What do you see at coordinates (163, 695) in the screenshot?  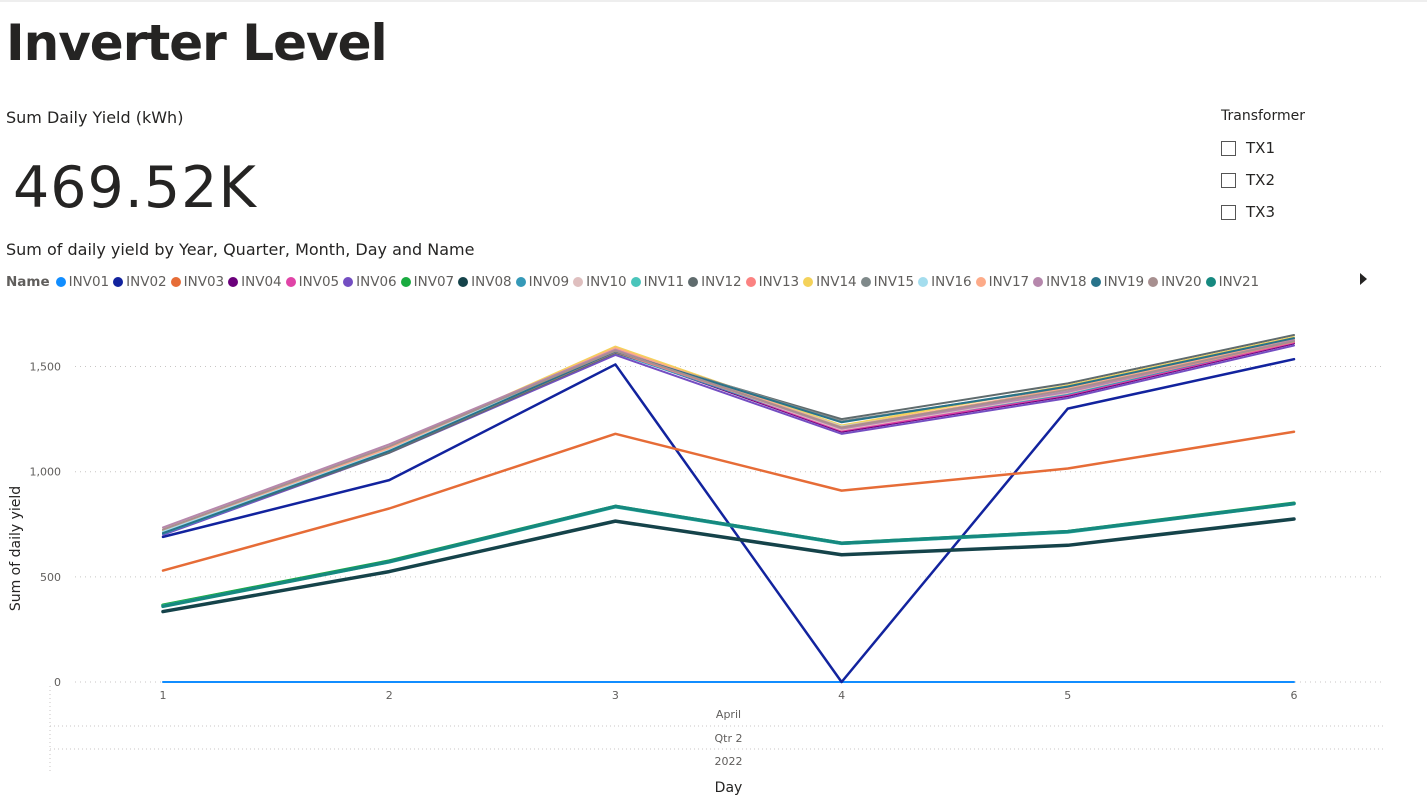 I see `x-tick-label: 1` at bounding box center [163, 695].